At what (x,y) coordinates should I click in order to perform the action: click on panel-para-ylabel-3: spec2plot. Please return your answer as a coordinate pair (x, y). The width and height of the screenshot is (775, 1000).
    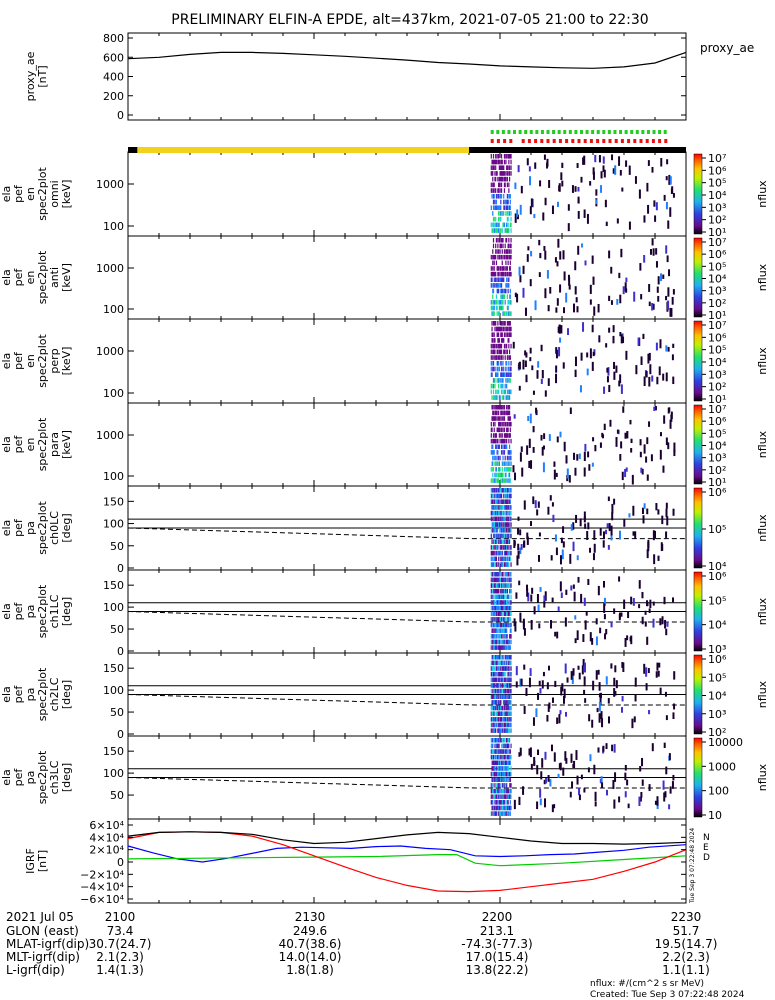
    Looking at the image, I should click on (42, 444).